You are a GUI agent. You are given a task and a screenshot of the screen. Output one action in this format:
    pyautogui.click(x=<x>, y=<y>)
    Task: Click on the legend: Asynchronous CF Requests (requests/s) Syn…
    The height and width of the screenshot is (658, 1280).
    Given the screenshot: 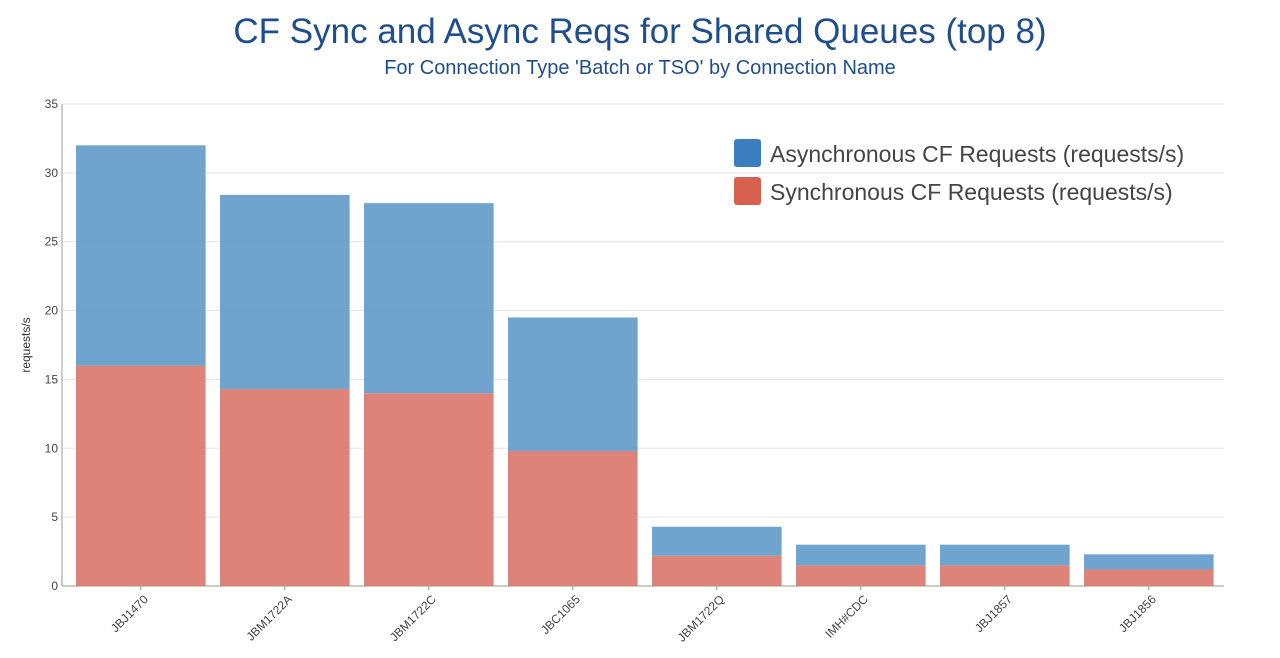 What is the action you would take?
    pyautogui.click(x=959, y=172)
    